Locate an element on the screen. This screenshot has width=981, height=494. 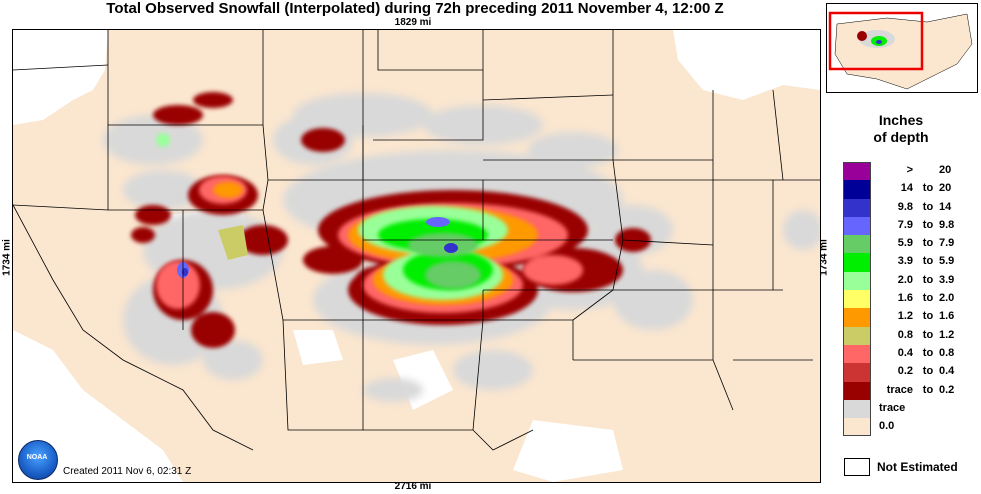
5-9-to-7-9-areas is located at coordinates (444, 261).